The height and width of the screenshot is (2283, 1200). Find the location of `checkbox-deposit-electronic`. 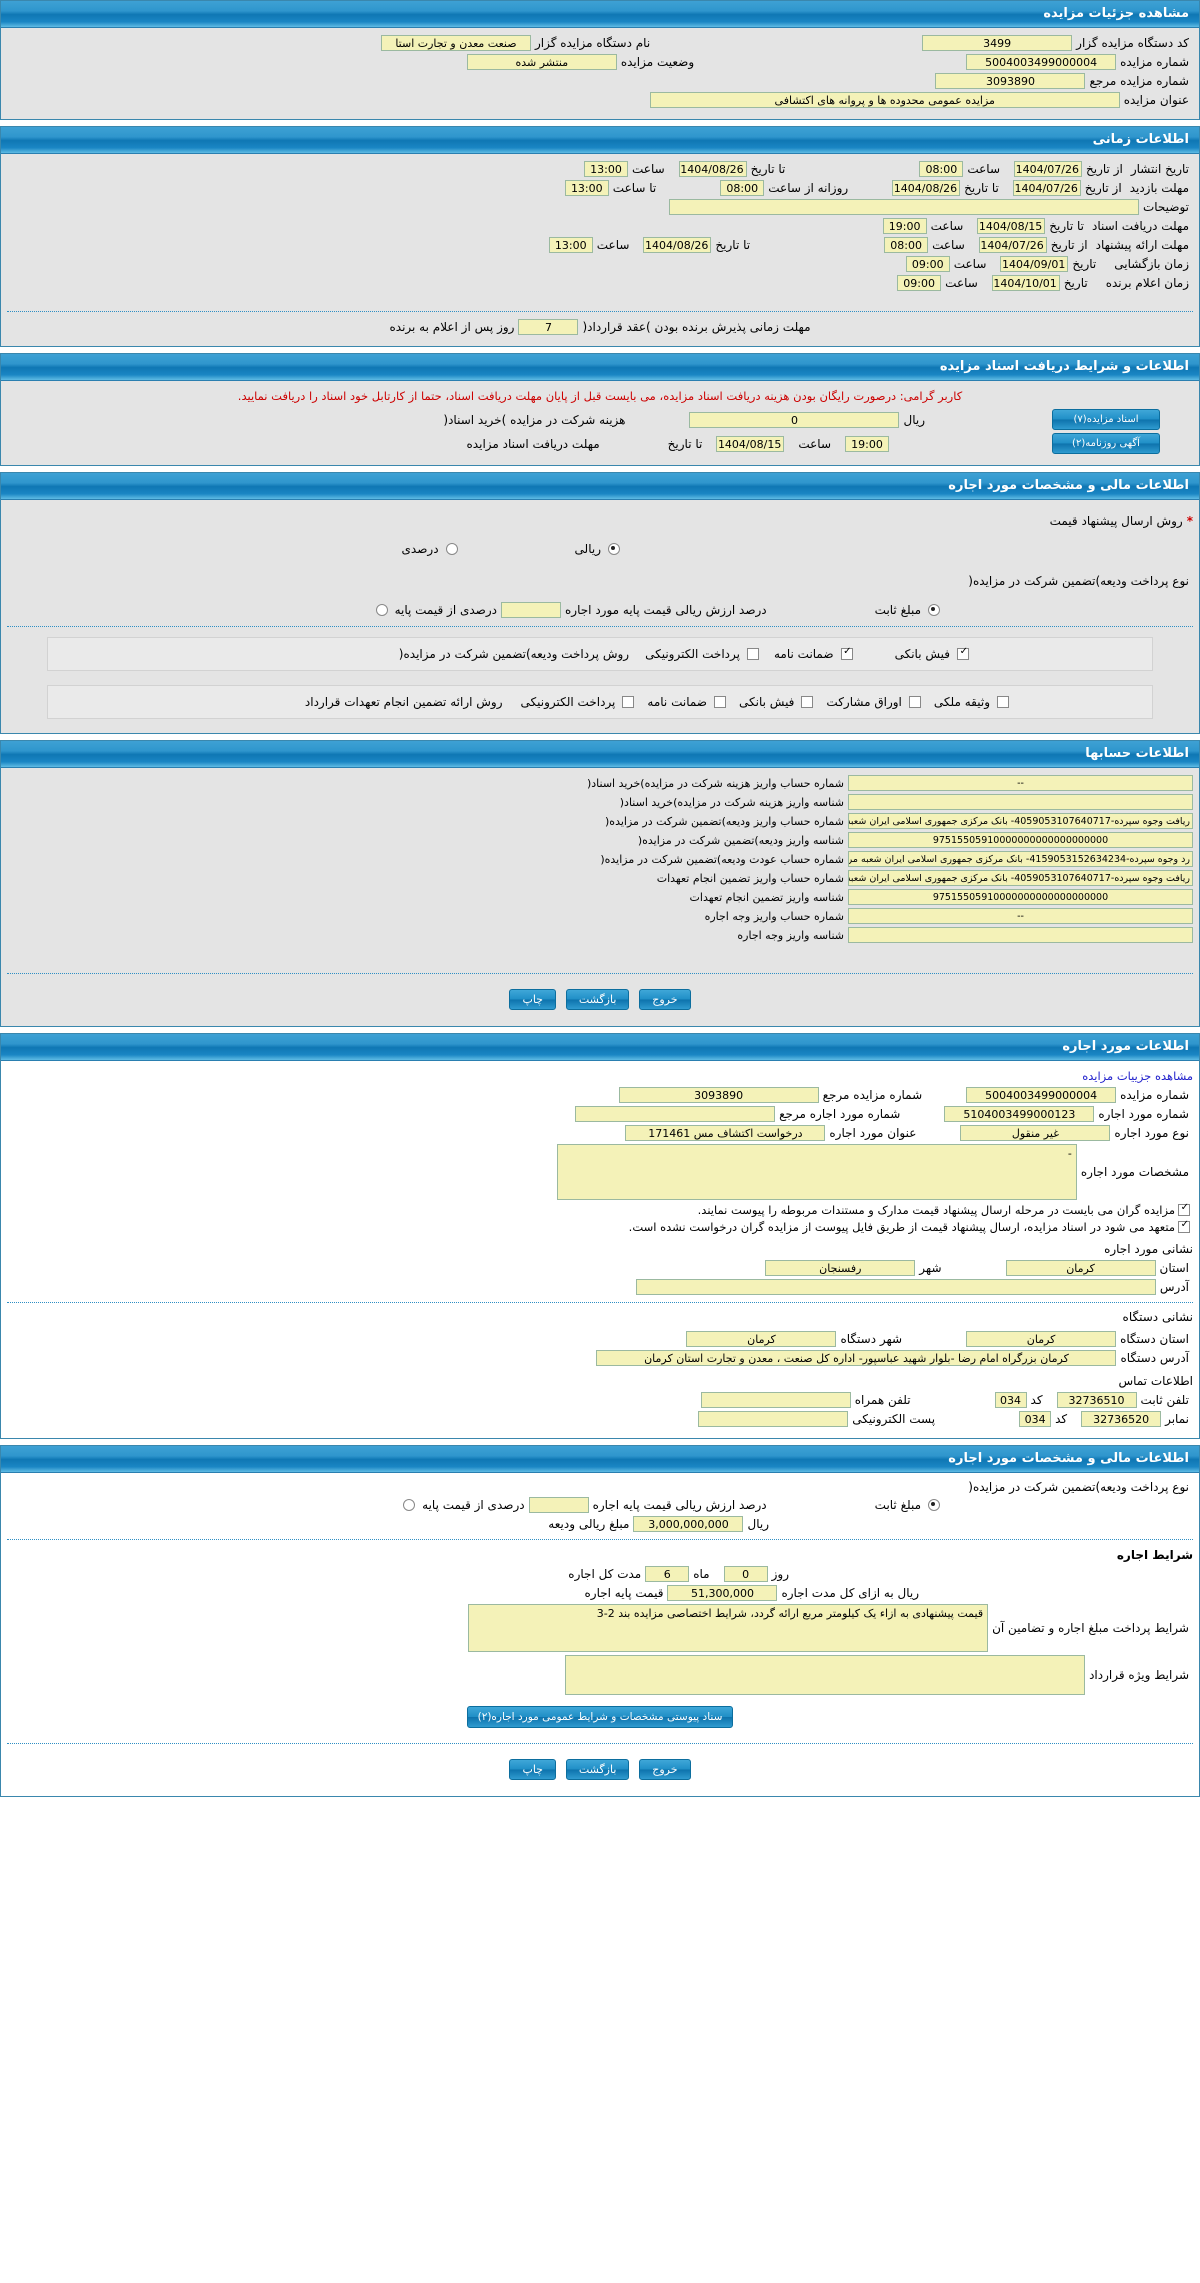

checkbox-deposit-electronic is located at coordinates (752, 654).